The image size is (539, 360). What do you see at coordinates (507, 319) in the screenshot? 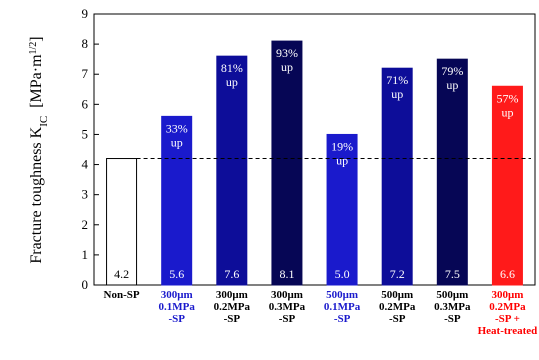
I see `x-category-label: -SP +` at bounding box center [507, 319].